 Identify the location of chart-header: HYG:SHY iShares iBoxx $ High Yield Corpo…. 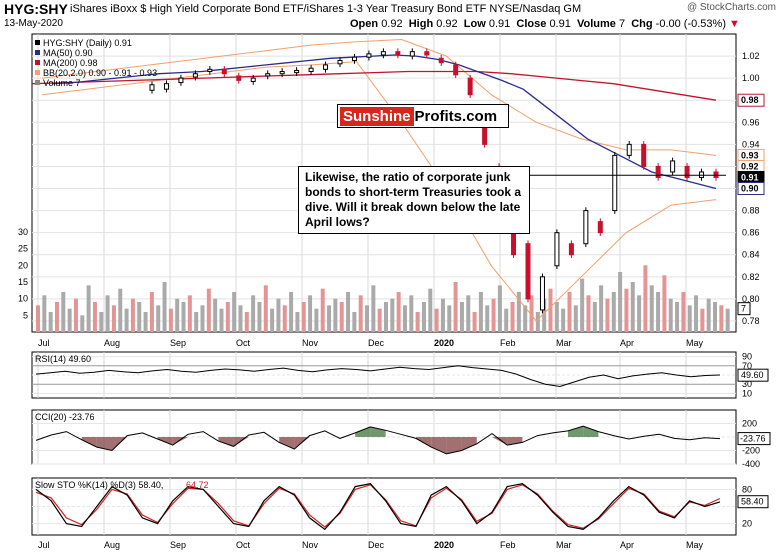
(390, 17).